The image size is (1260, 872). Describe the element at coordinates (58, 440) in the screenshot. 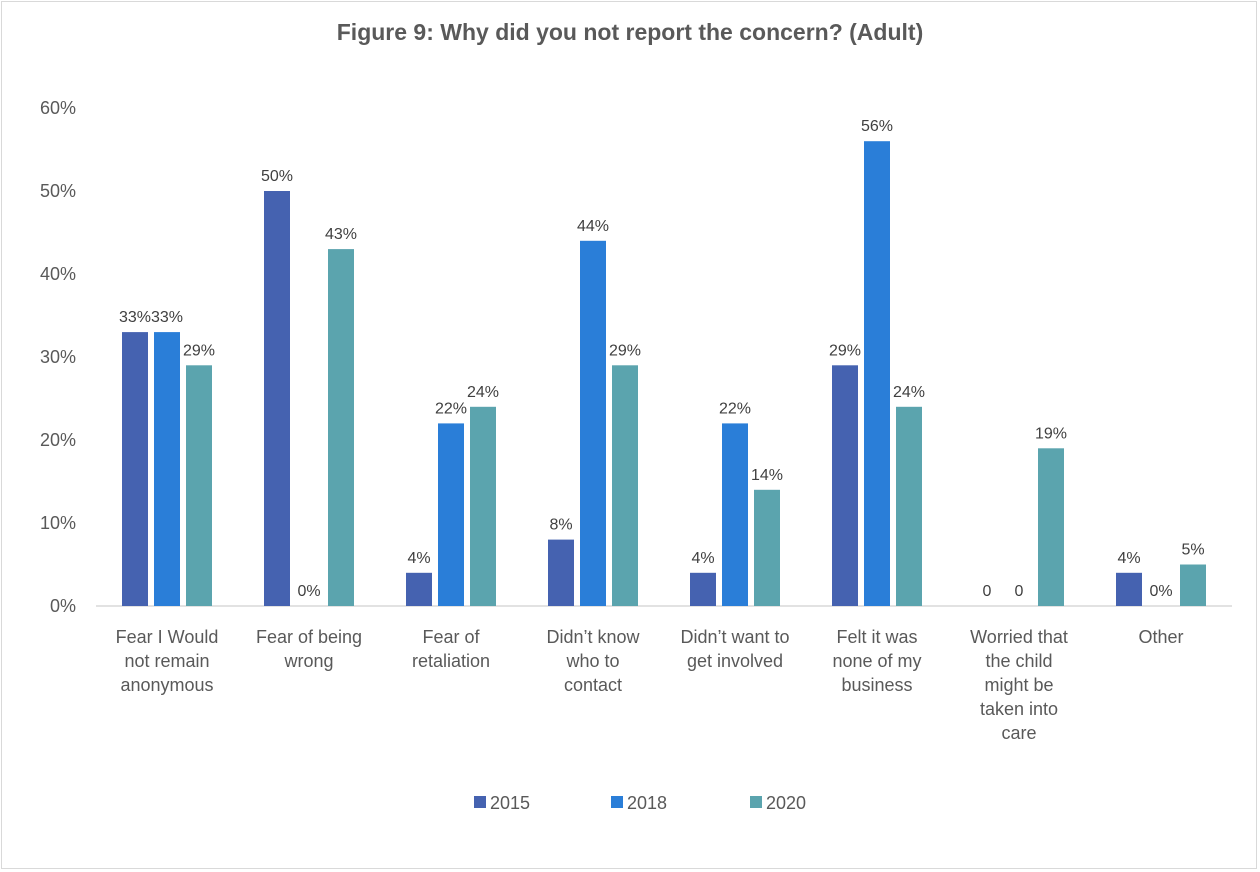

I see `y-tick-label: 20%` at that location.